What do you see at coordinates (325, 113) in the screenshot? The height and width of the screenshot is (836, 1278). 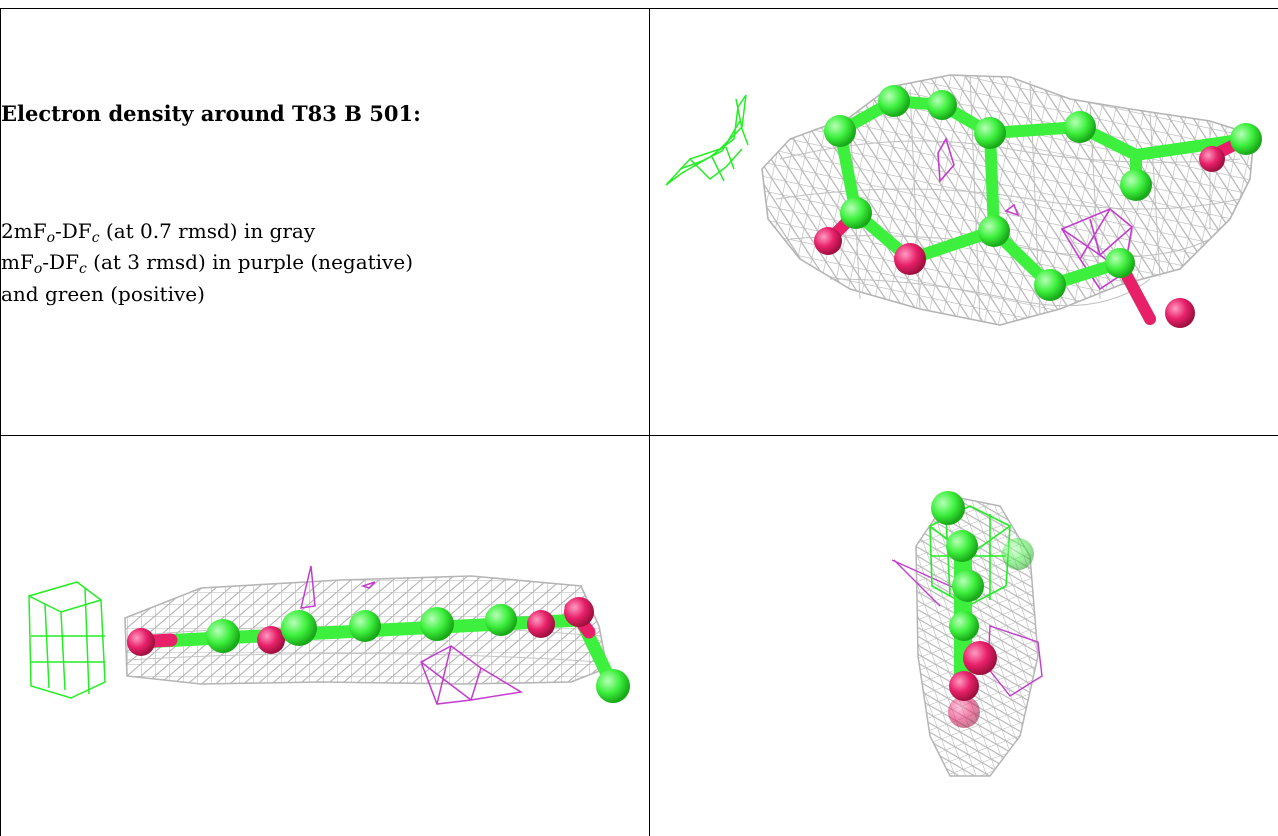 I see `caption-title: Electron density around T83 B 501:` at bounding box center [325, 113].